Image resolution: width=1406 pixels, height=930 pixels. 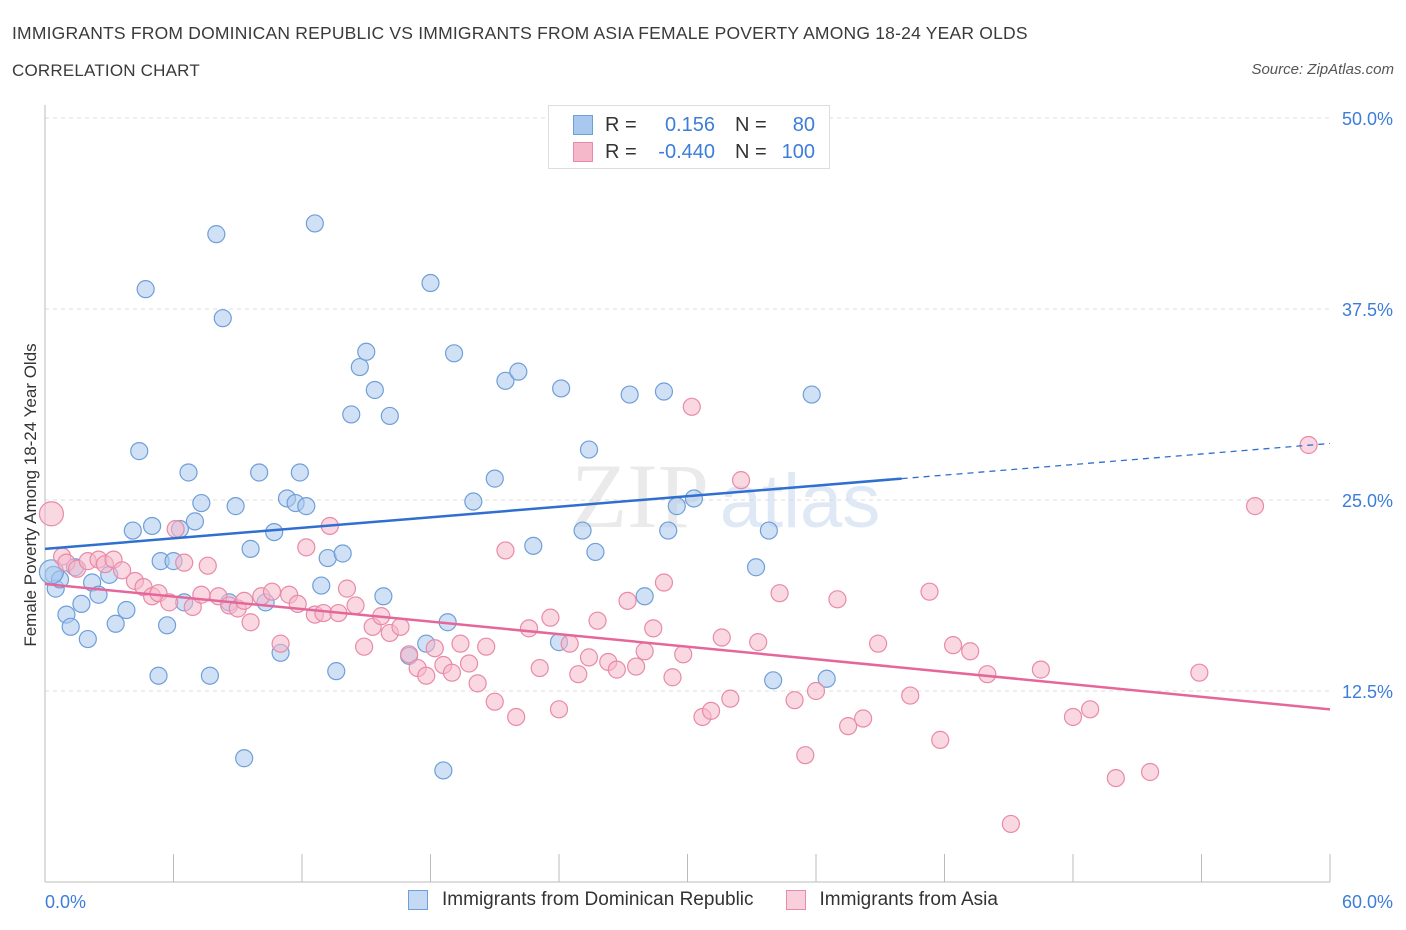 I want to click on source-label: Source: ZipAtlas.com, so click(x=1322, y=69).